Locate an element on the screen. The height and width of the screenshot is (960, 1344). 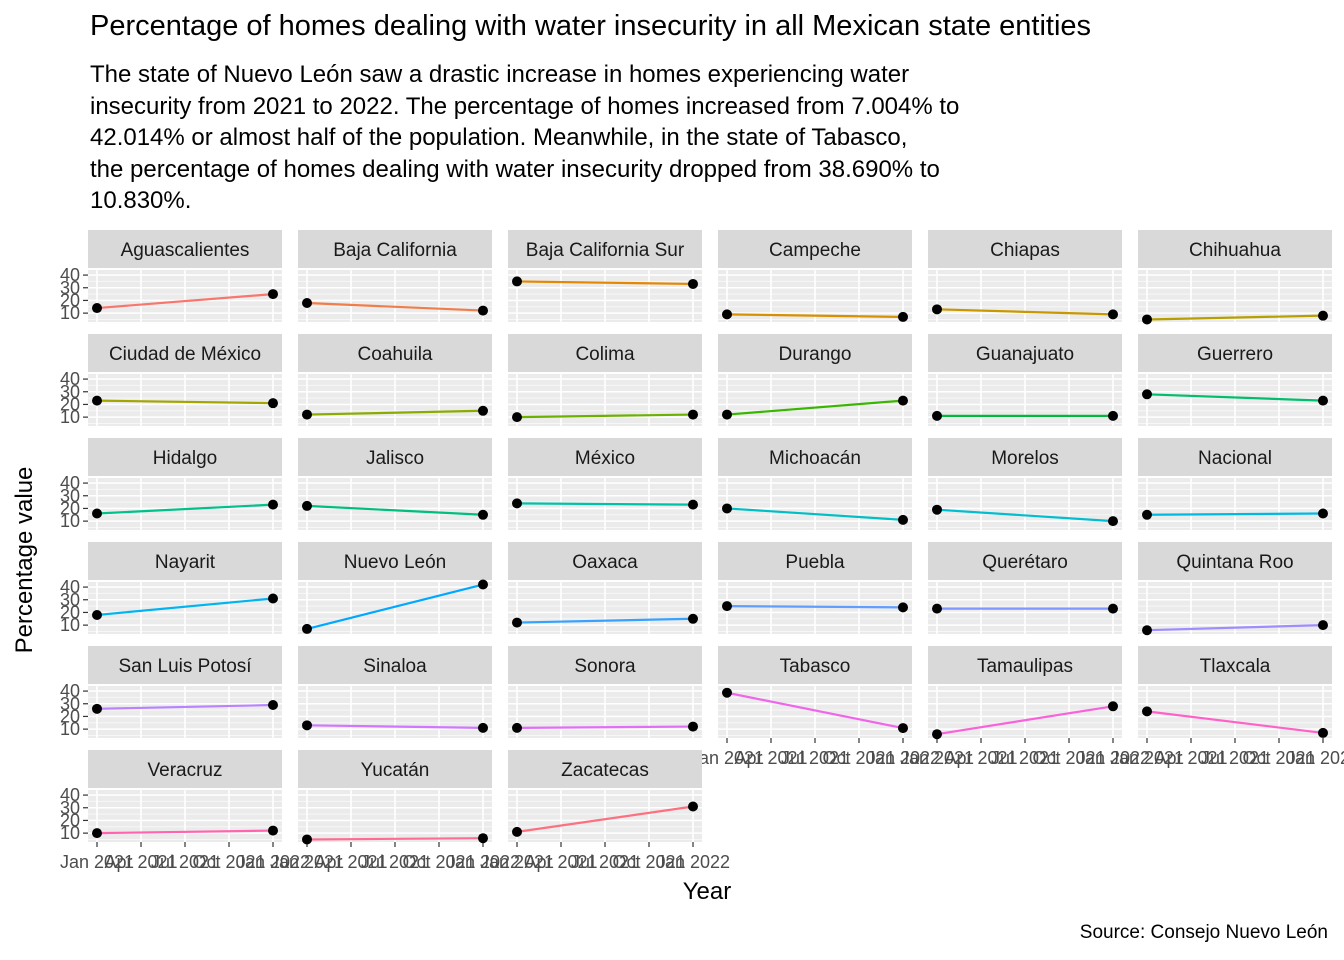
facet-panel: Guerrero is located at coordinates (1235, 380).